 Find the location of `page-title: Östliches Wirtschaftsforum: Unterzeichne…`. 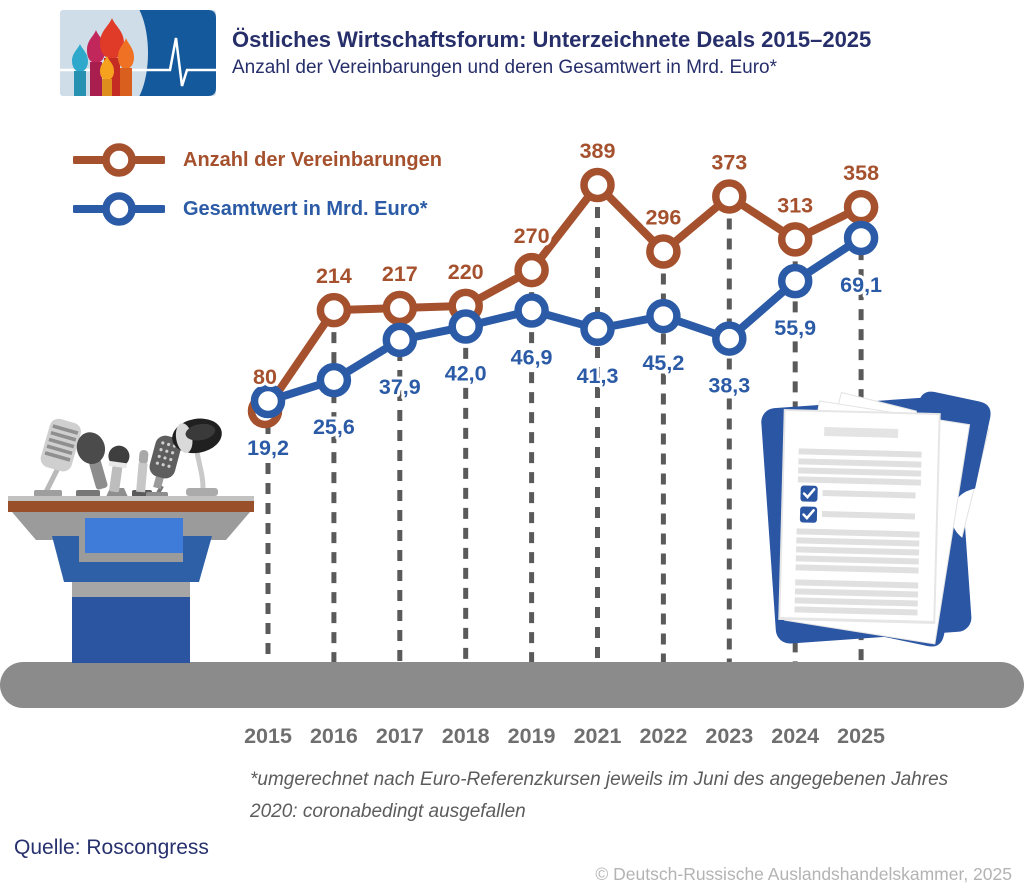

page-title: Östliches Wirtschaftsforum: Unterzeichne… is located at coordinates (552, 39).